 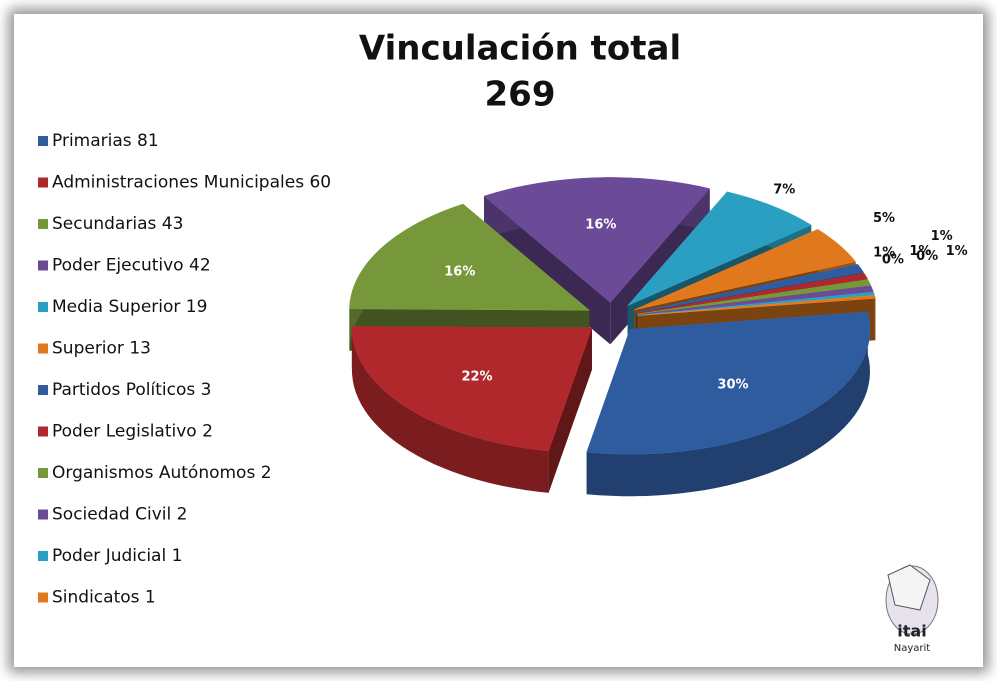 I want to click on data-label: 22%, so click(x=476, y=377).